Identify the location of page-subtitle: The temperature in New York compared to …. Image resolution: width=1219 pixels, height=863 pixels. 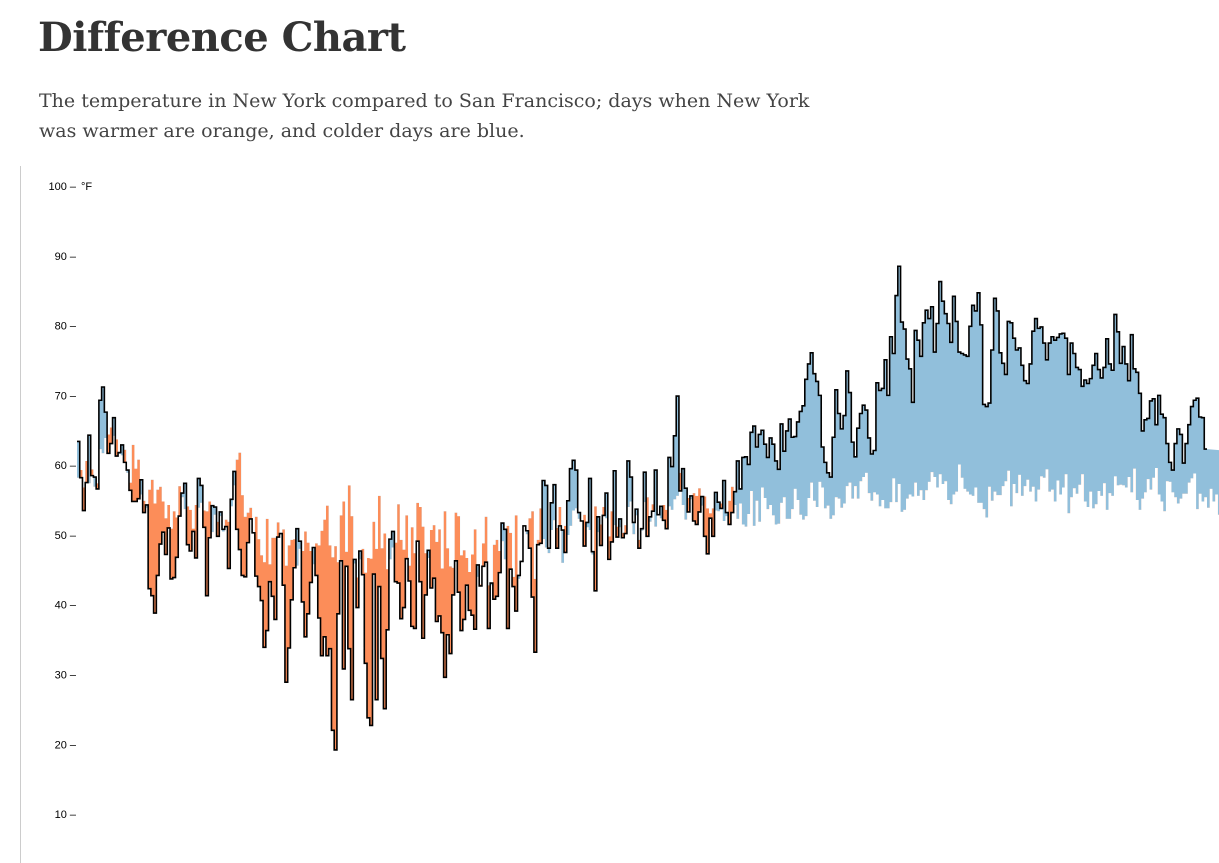
(424, 116).